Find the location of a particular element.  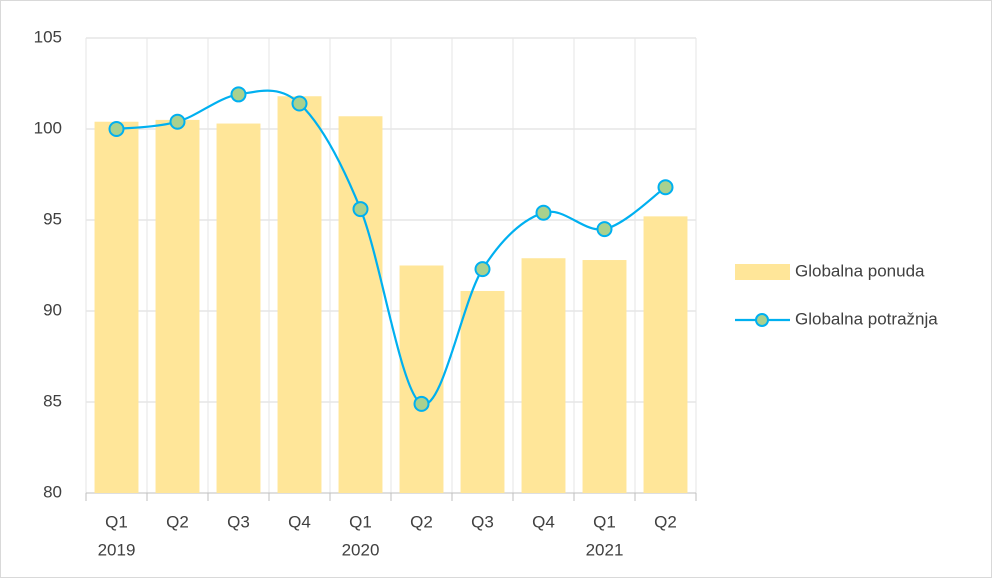

group-label: 2019 is located at coordinates (117, 549).